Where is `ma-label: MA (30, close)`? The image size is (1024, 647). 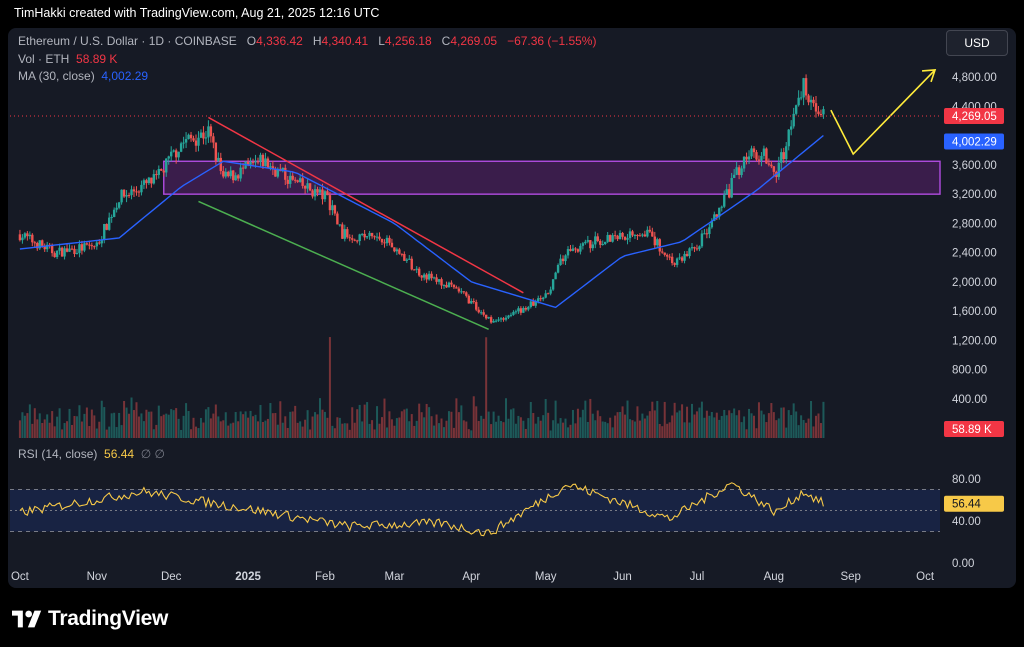
ma-label: MA (30, close) is located at coordinates (56, 76).